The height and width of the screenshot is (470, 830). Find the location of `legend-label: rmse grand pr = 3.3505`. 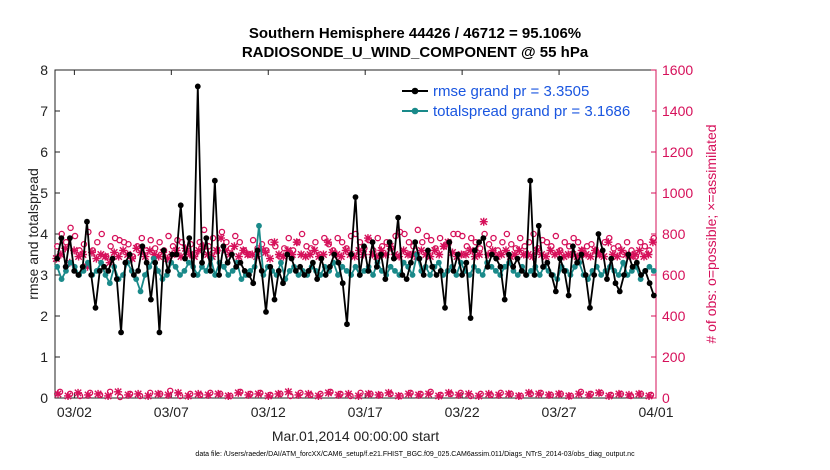

legend-label: rmse grand pr = 3.3505 is located at coordinates (511, 91).